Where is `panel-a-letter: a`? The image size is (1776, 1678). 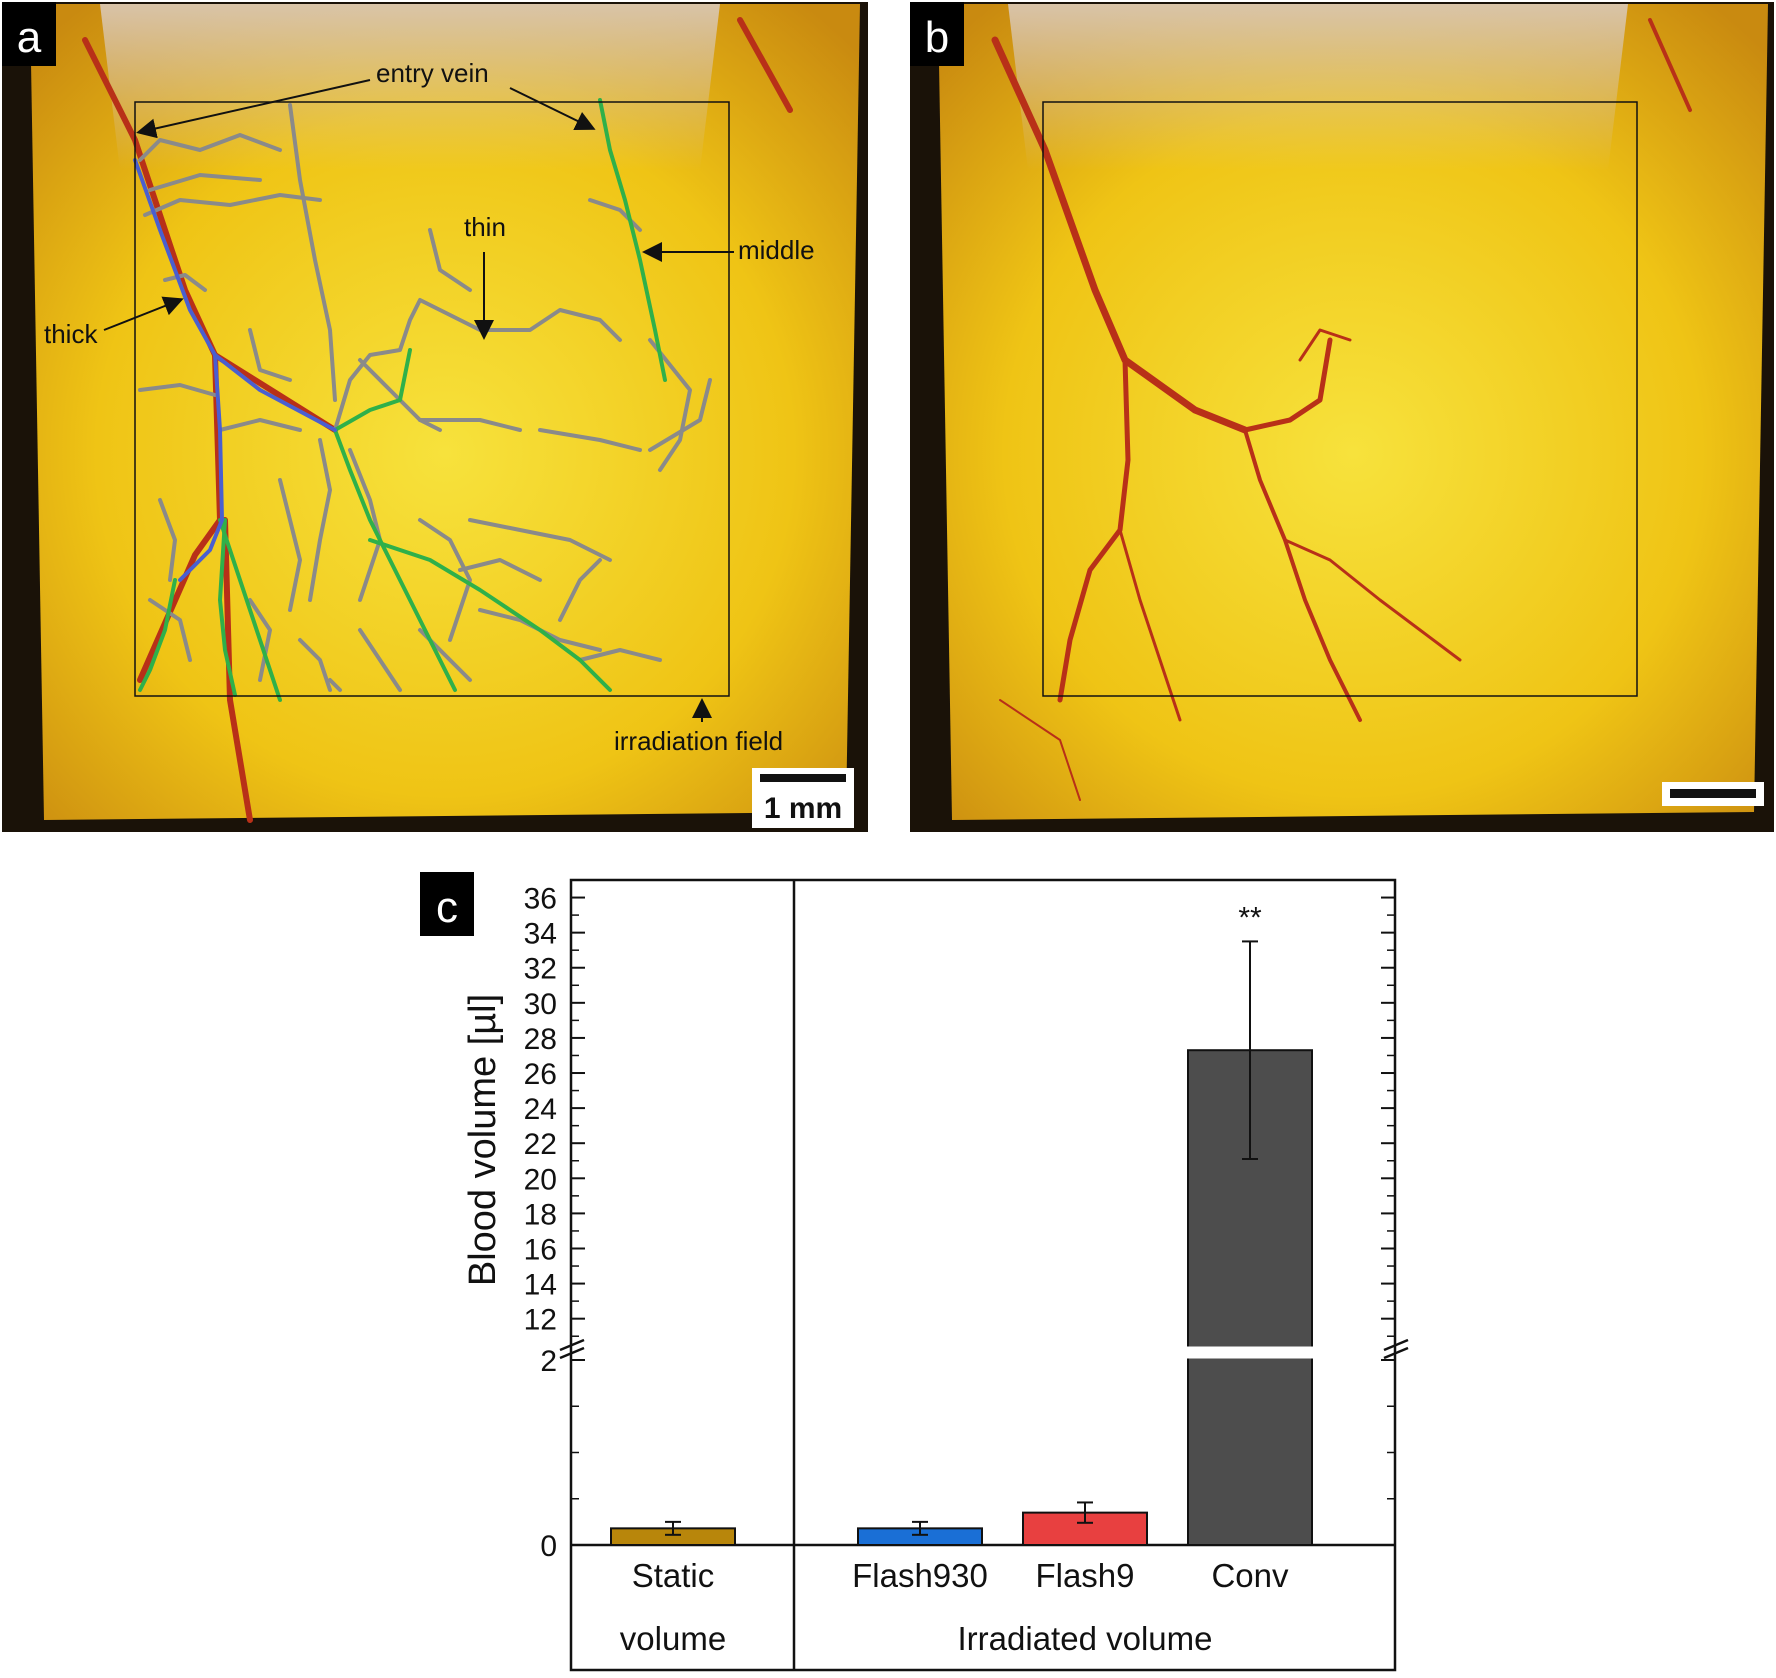
panel-a-letter: a is located at coordinates (29, 37).